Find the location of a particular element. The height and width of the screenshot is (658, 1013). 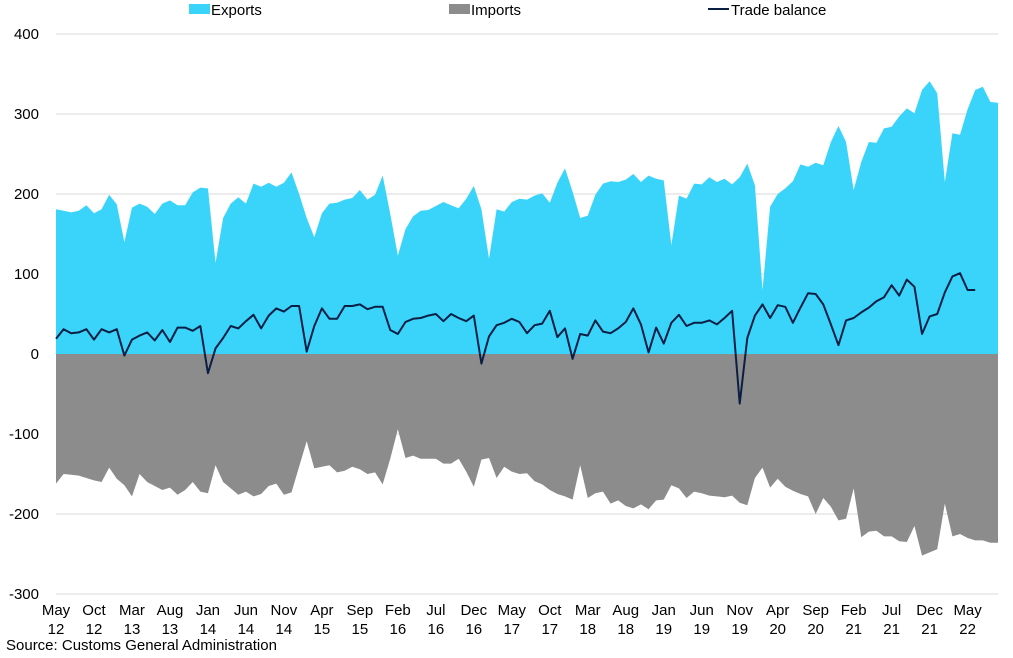

legend-swatch-imports is located at coordinates (459, 9).